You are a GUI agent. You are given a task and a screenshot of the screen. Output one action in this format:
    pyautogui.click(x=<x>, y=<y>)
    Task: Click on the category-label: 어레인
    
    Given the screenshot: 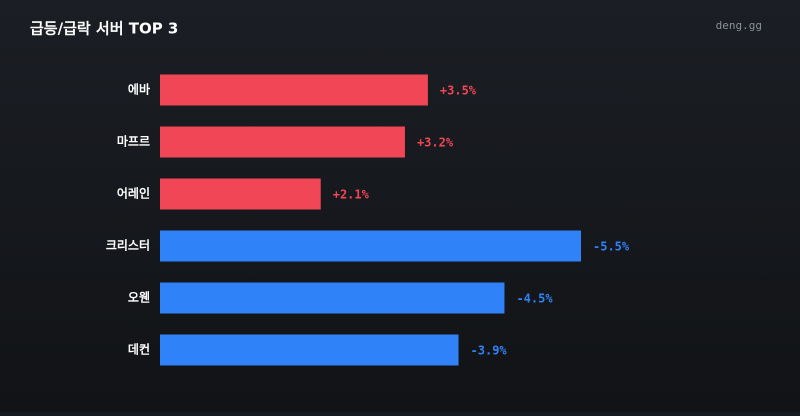 What is the action you would take?
    pyautogui.click(x=133, y=193)
    